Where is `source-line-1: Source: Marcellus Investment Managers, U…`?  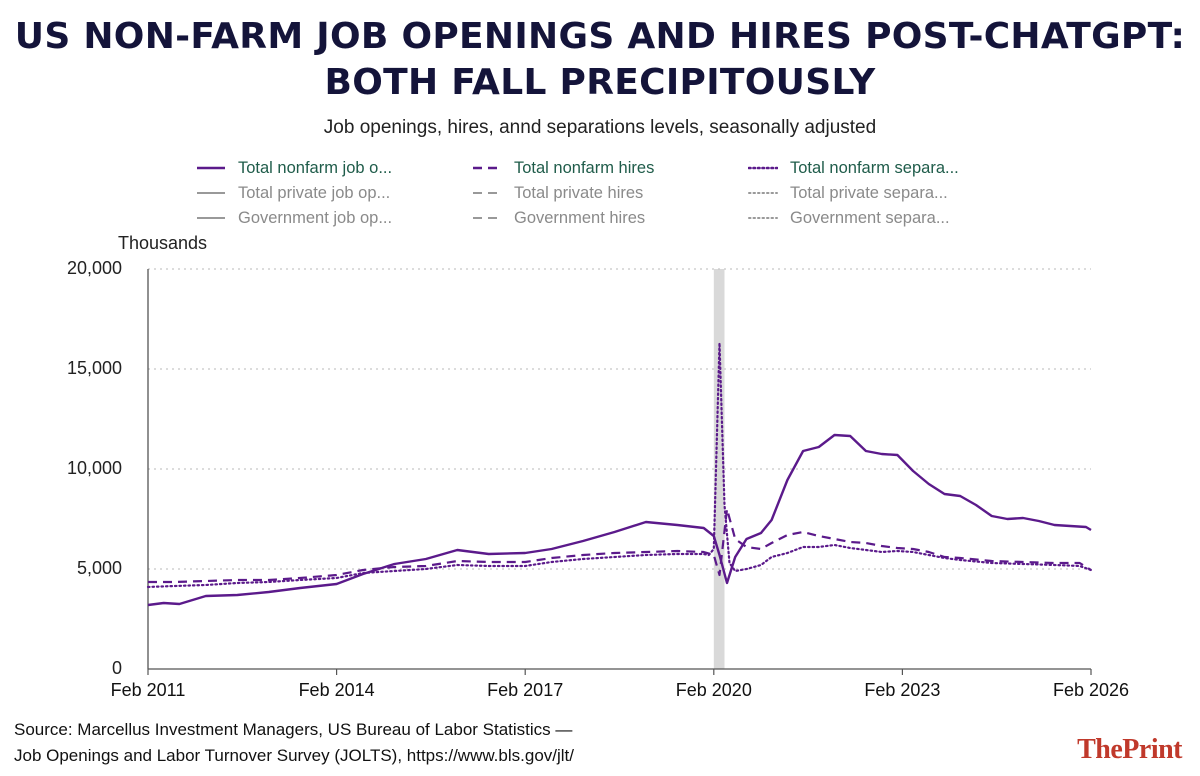 source-line-1: Source: Marcellus Investment Managers, U… is located at coordinates (293, 729).